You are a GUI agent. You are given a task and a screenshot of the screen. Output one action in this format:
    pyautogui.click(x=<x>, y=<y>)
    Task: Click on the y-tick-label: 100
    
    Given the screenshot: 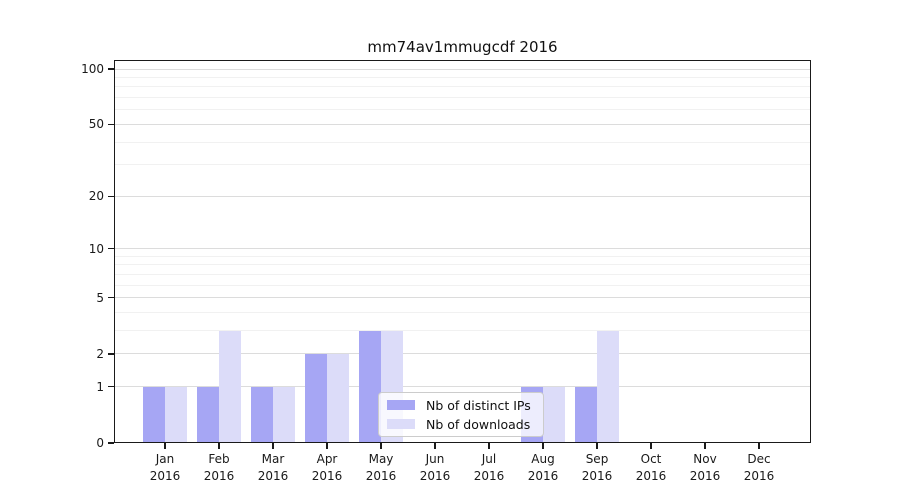 What is the action you would take?
    pyautogui.click(x=92, y=69)
    